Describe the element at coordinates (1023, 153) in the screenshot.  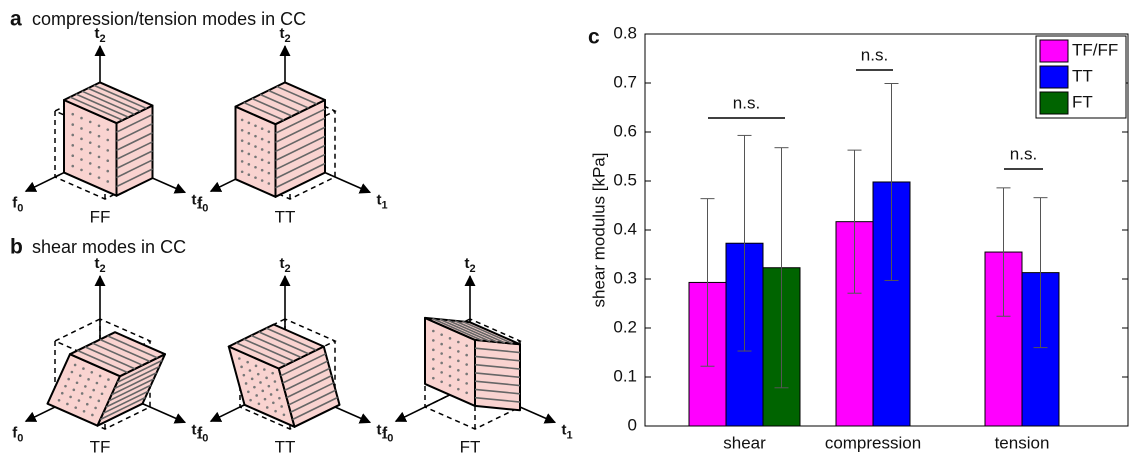
I see `annotation: n.s.` at that location.